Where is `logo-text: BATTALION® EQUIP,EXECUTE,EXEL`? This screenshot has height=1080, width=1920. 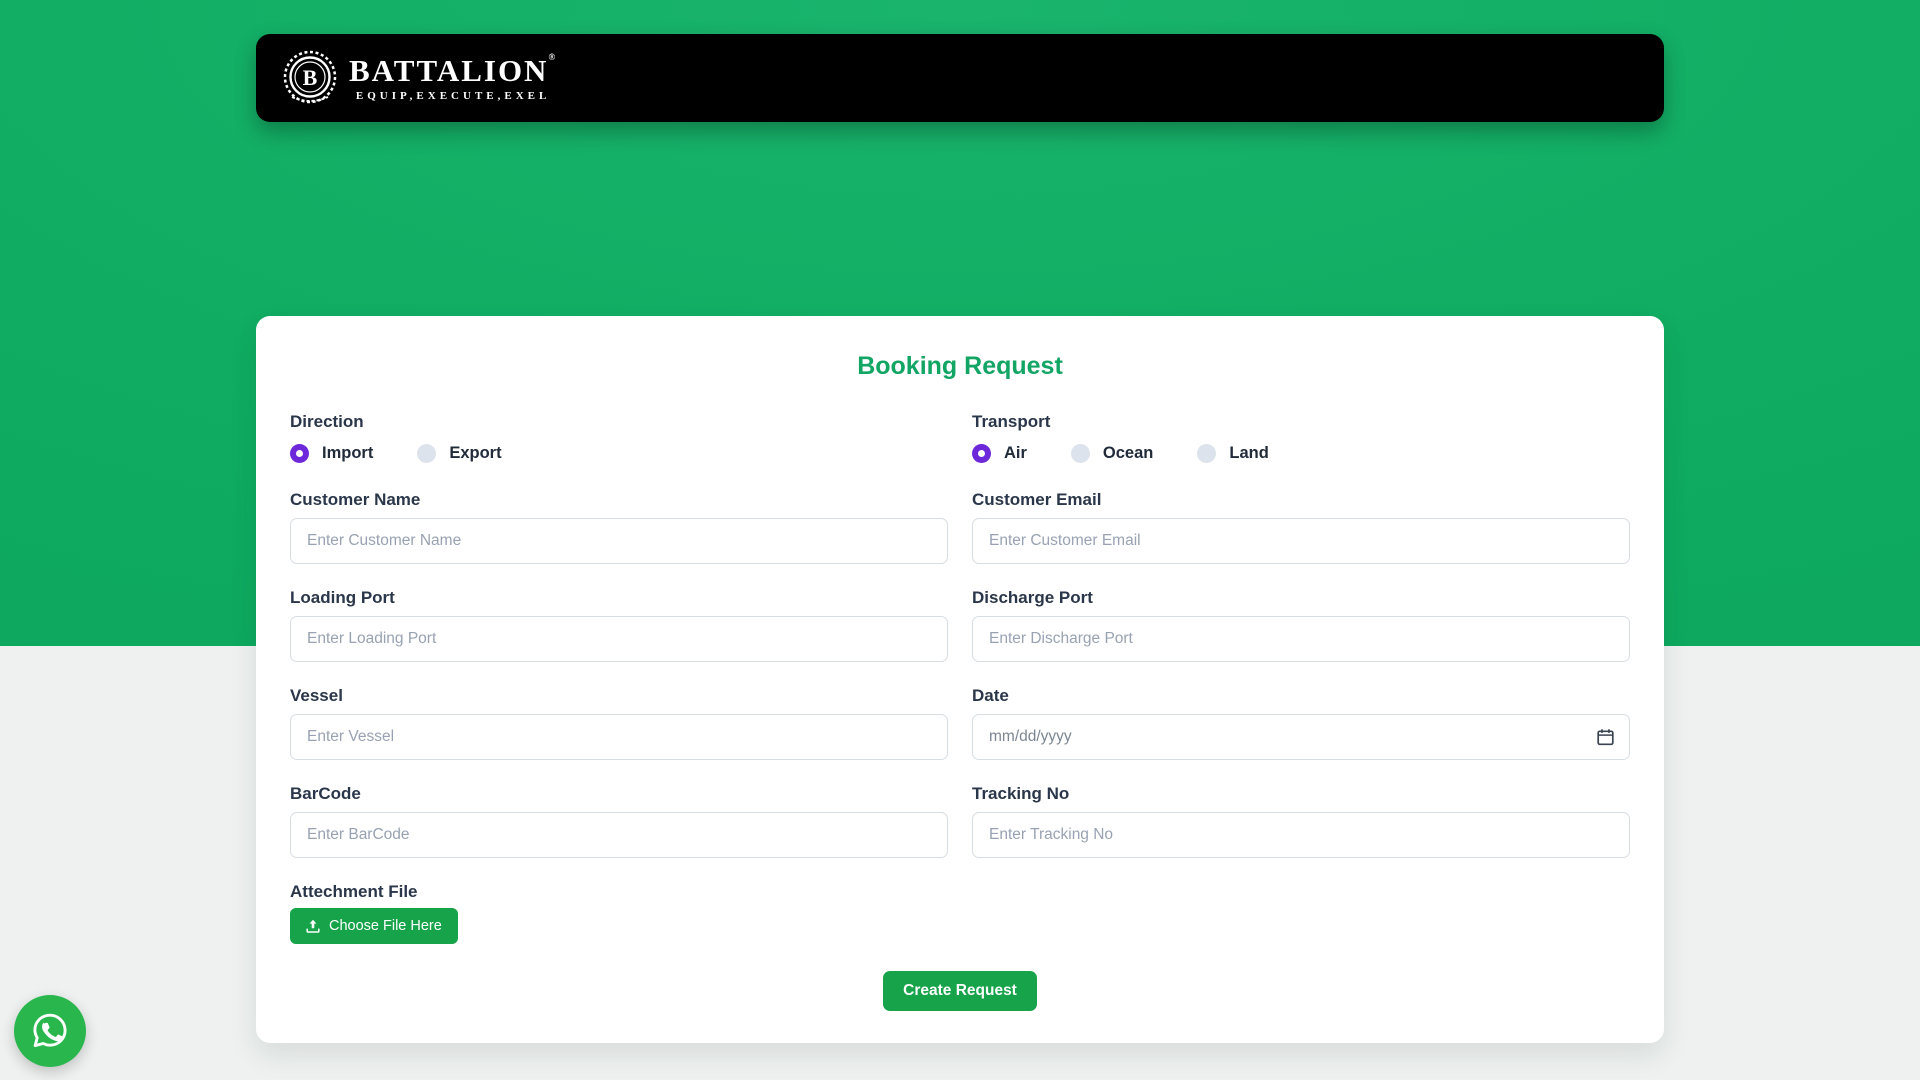
logo-text: BATTALION® EQUIP,EXECUTE,EXEL is located at coordinates (453, 76).